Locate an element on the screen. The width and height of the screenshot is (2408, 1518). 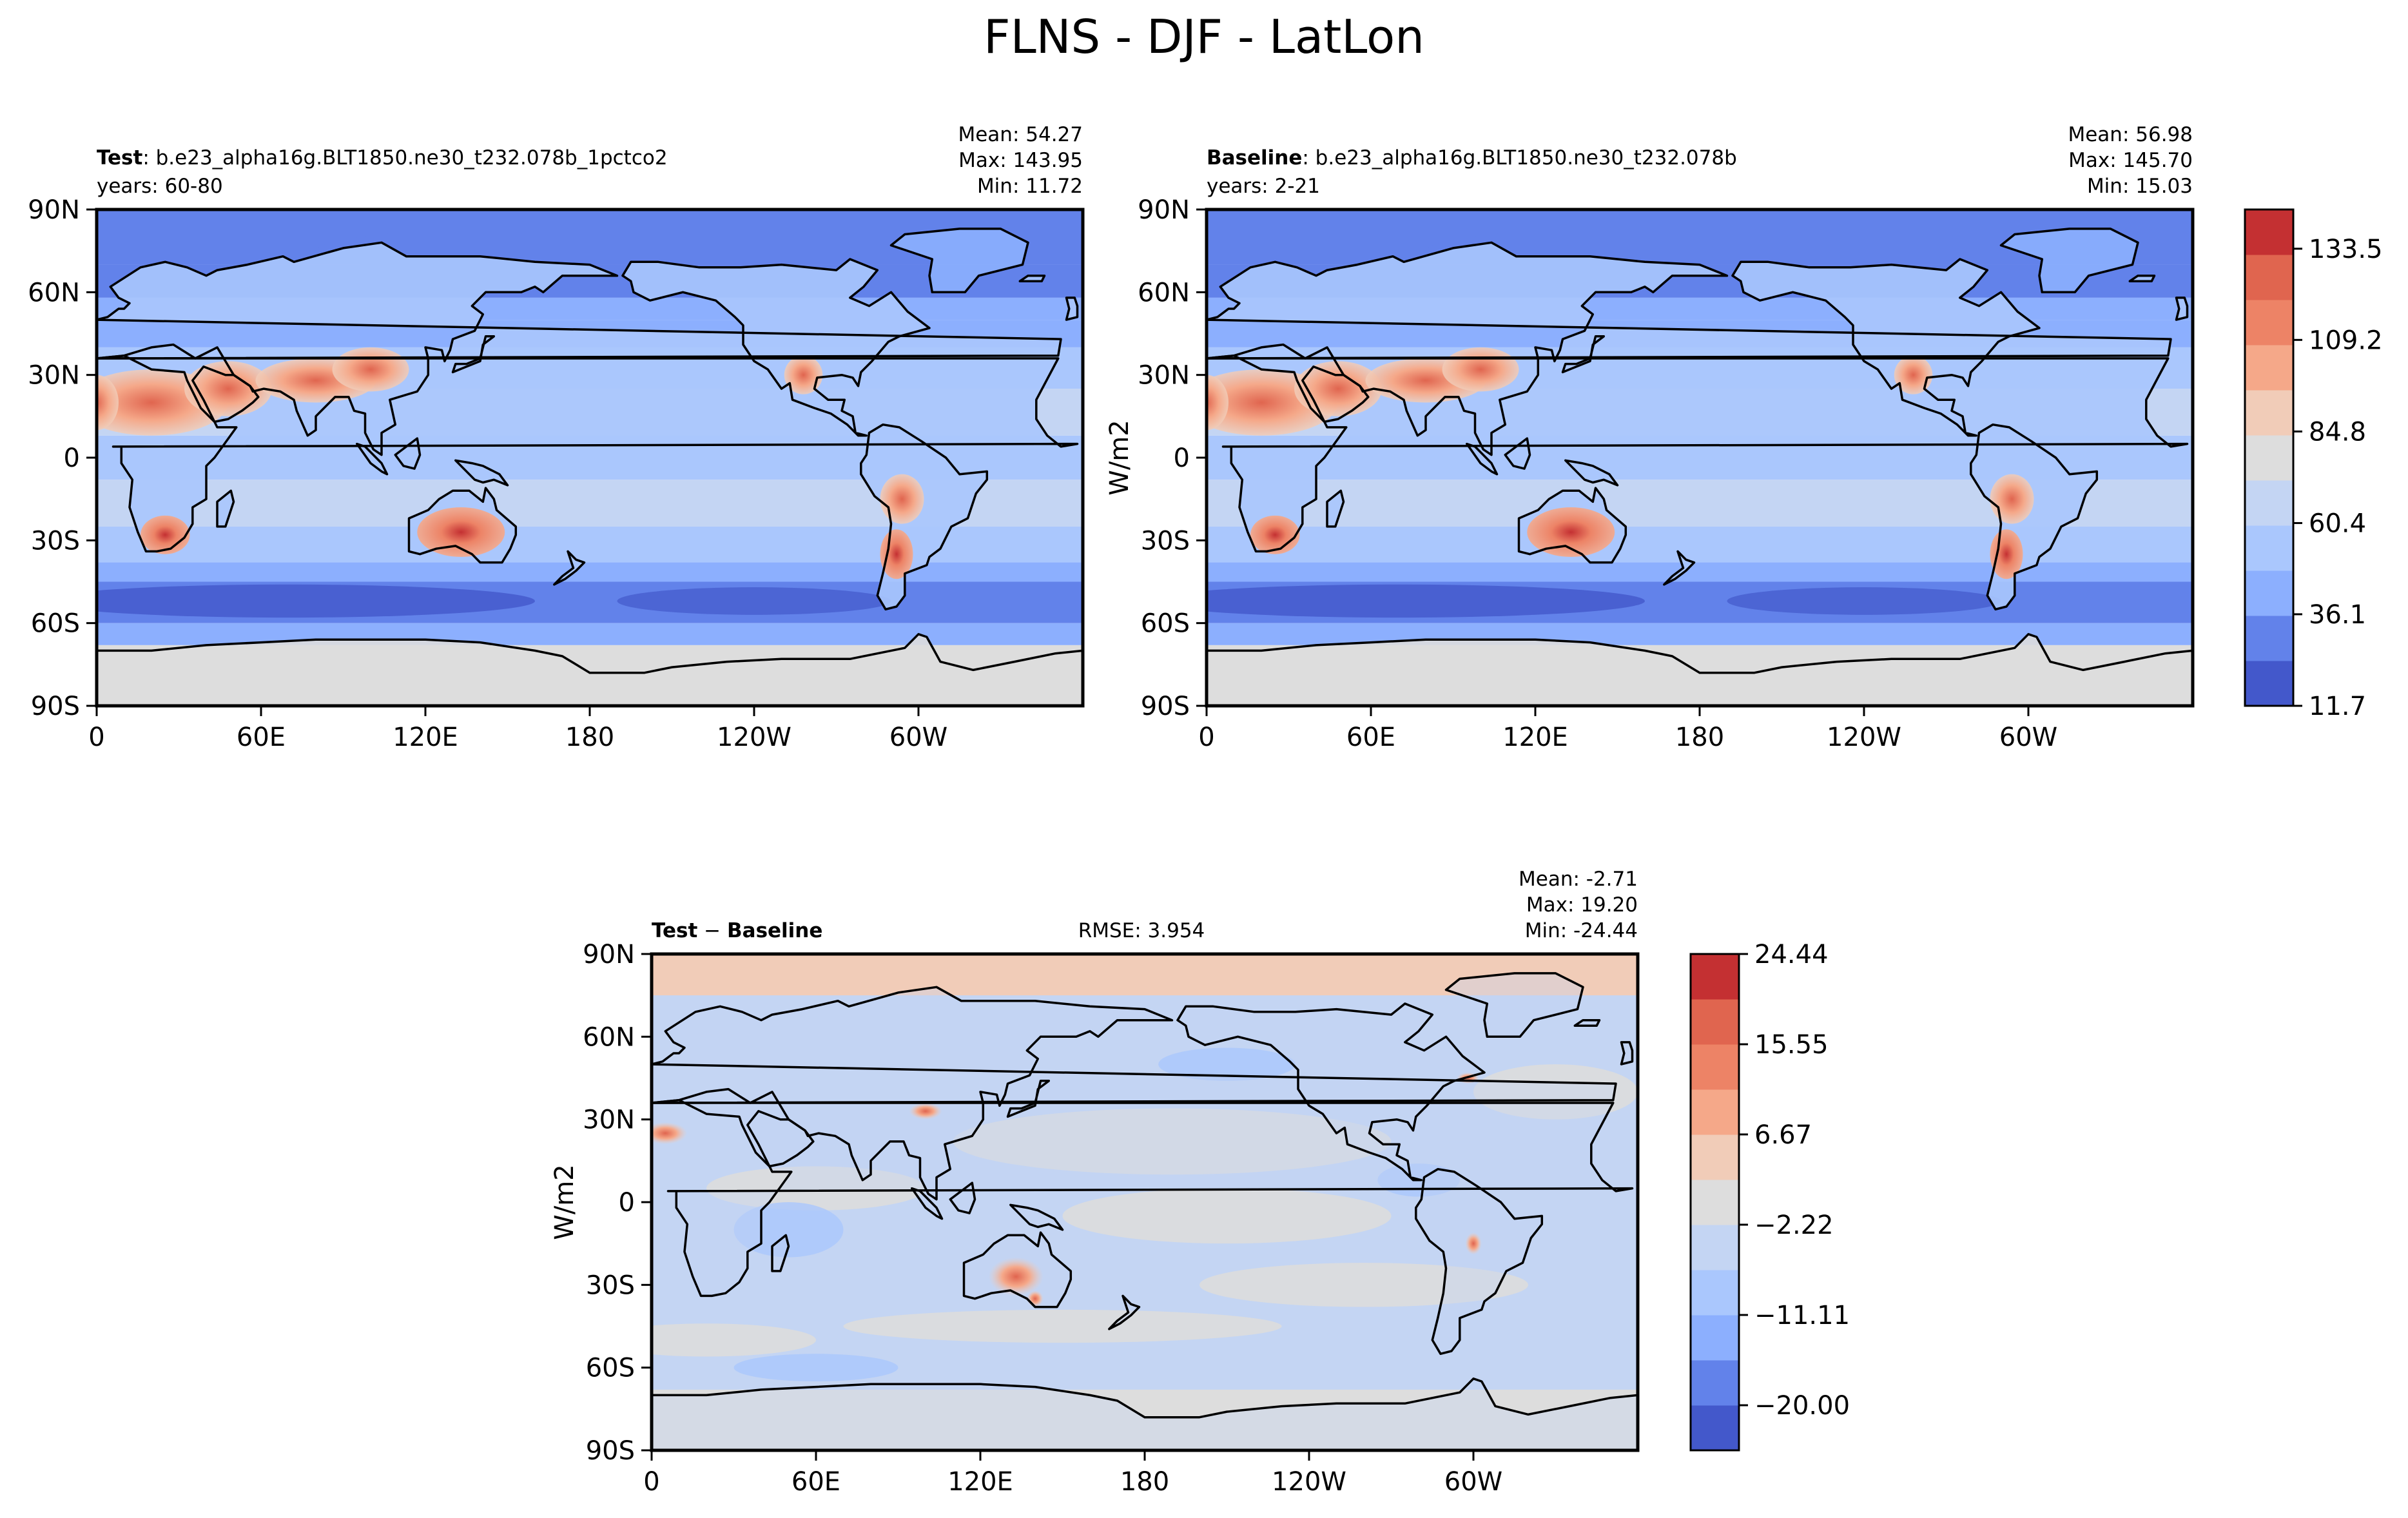
panel-title: Test − Baseline is located at coordinates (737, 930).